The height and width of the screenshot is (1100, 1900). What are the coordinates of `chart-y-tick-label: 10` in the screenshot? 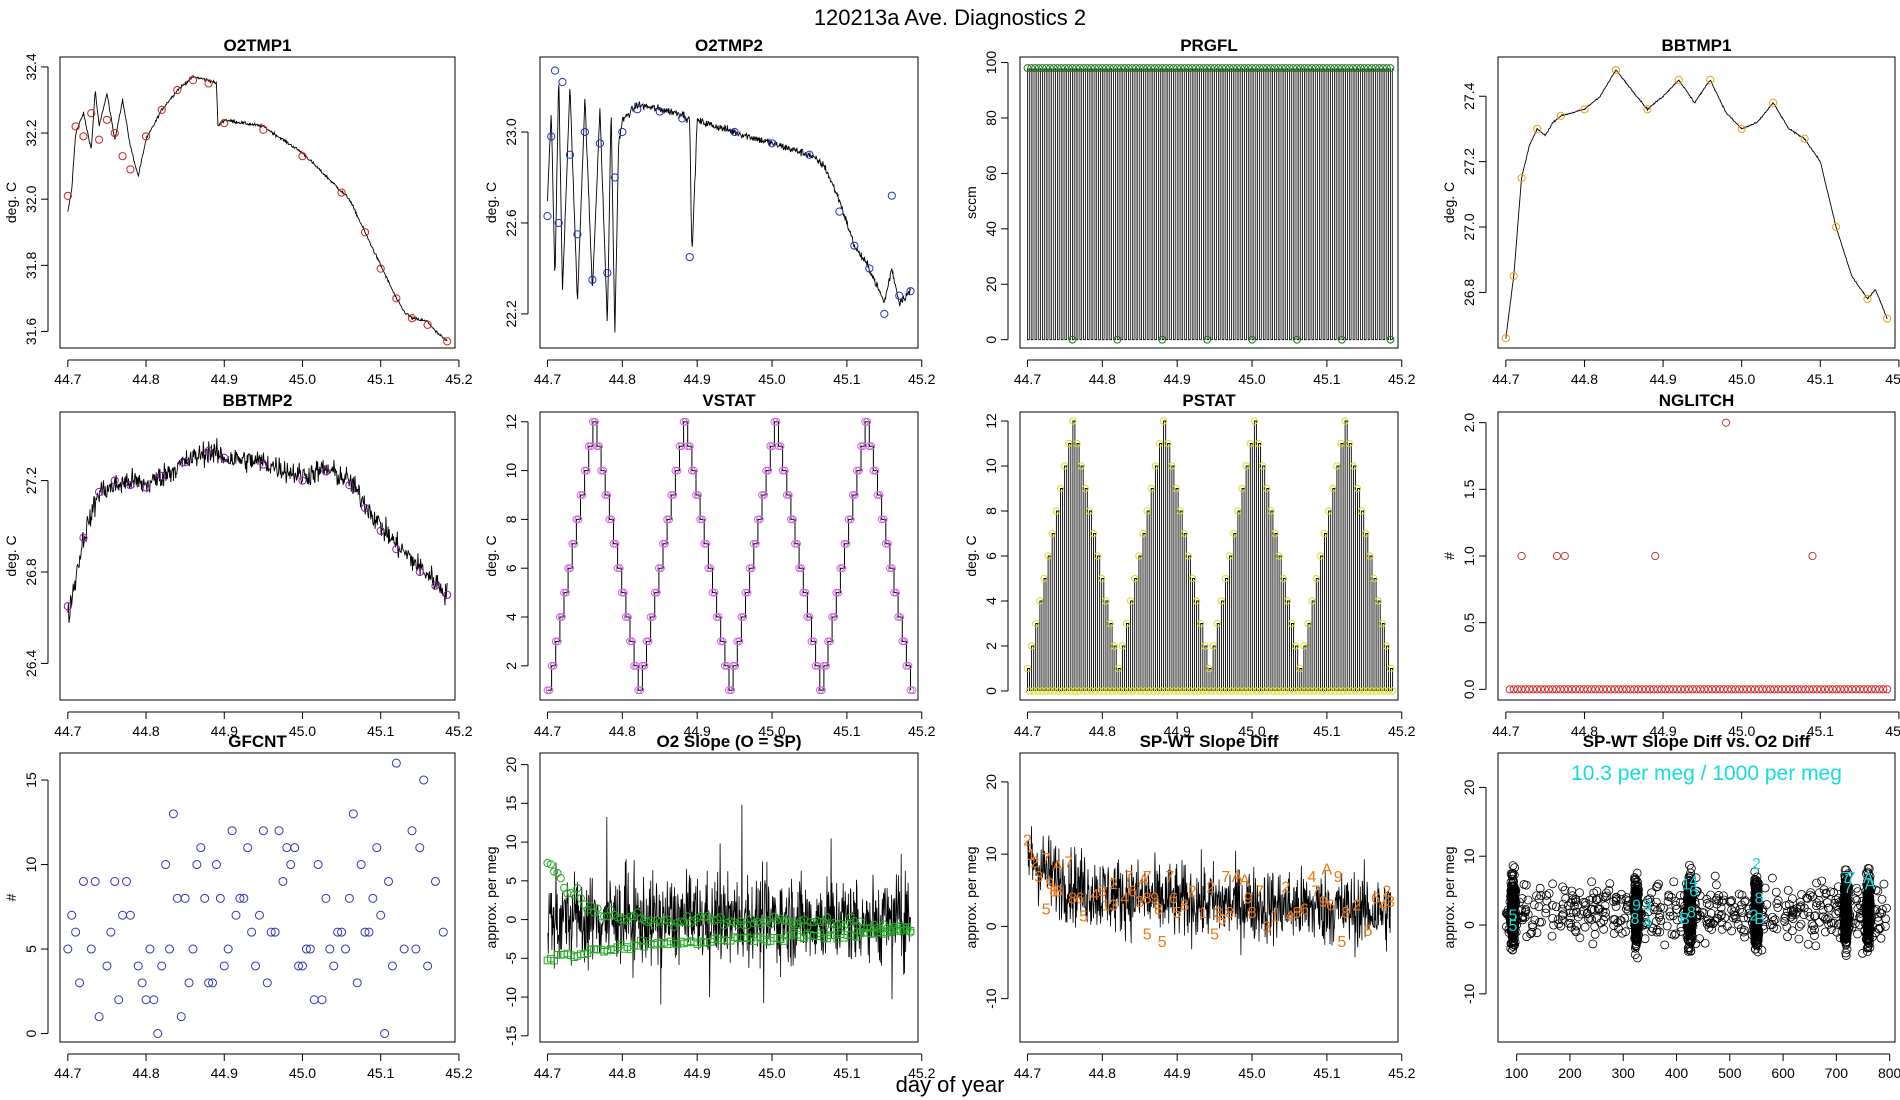 It's located at (511, 842).